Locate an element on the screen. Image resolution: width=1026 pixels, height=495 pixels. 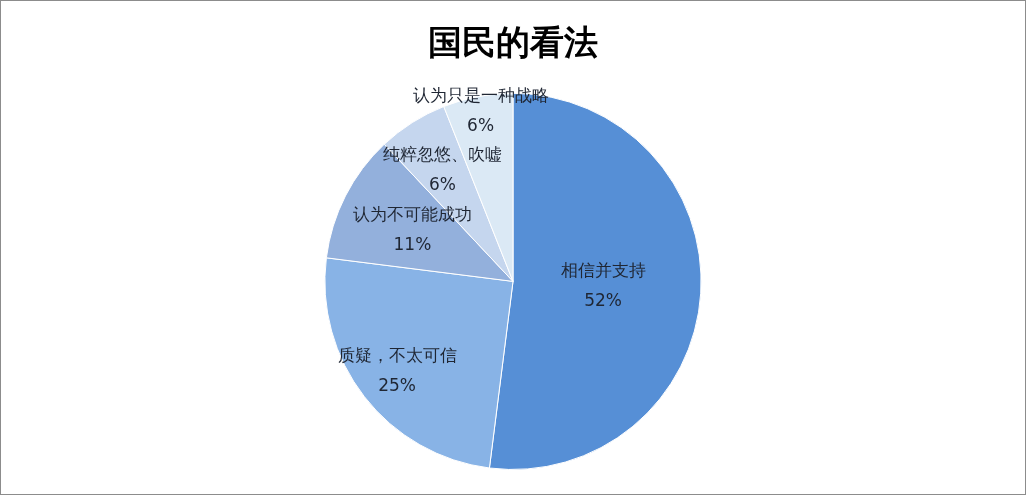
data-label: 25% is located at coordinates (397, 384).